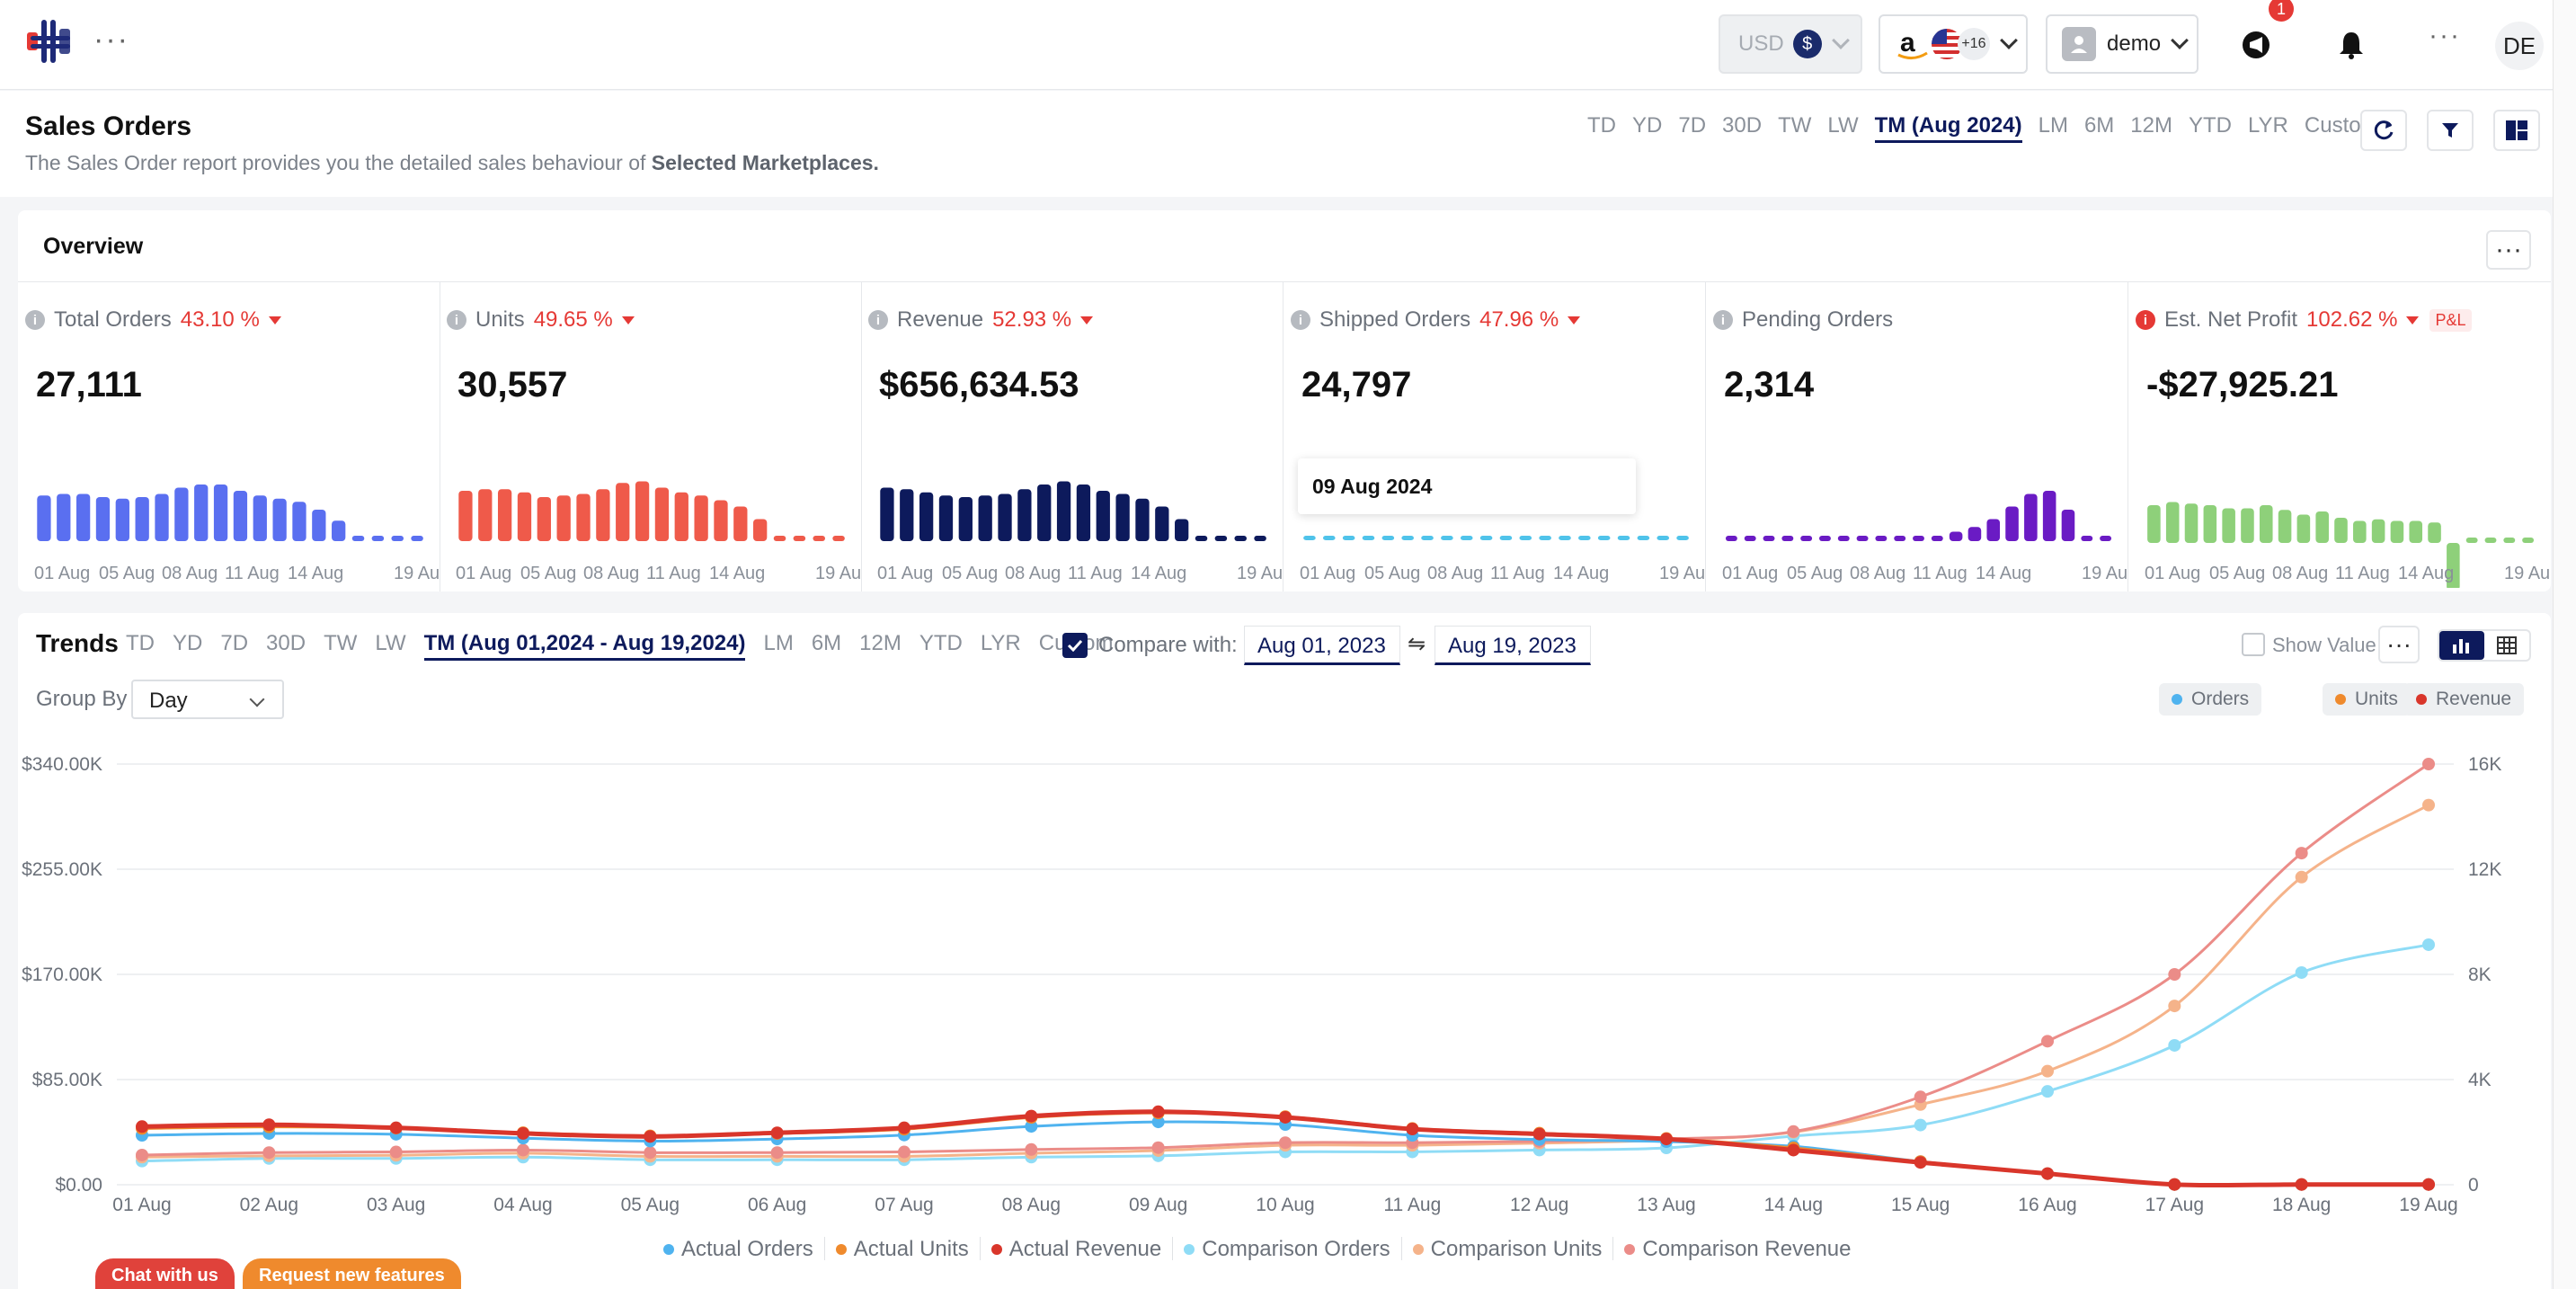  Describe the element at coordinates (778, 643) in the screenshot. I see `trend-range-tab: LM` at that location.